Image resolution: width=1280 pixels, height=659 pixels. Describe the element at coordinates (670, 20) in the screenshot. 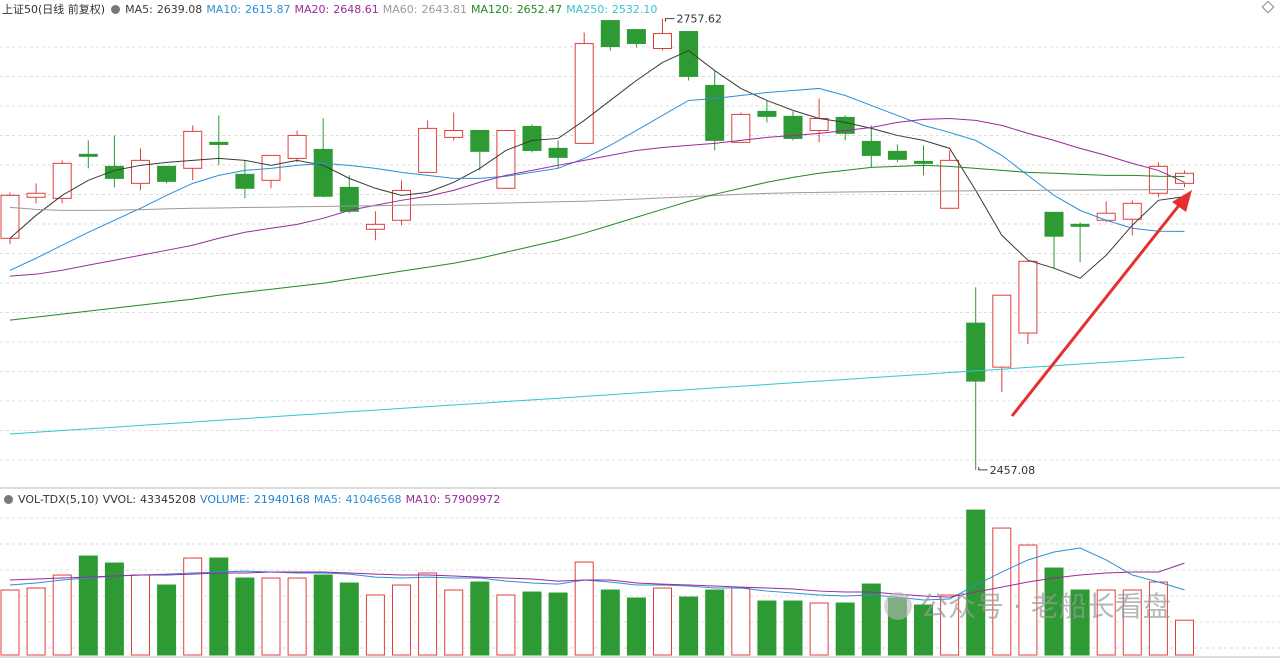

I see `high-leader` at that location.